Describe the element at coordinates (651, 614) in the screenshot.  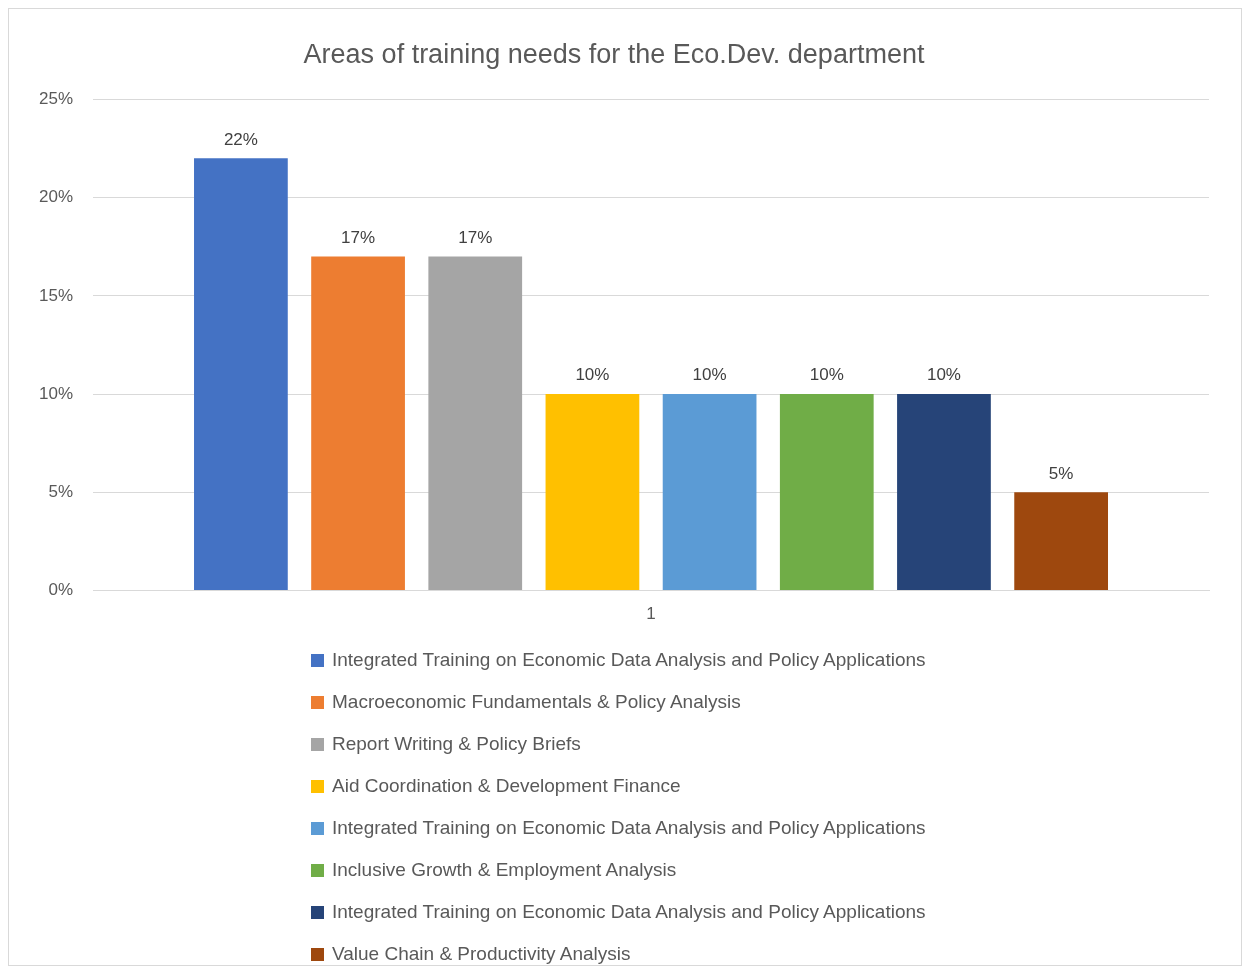
I see `x-tick-label: 1` at that location.